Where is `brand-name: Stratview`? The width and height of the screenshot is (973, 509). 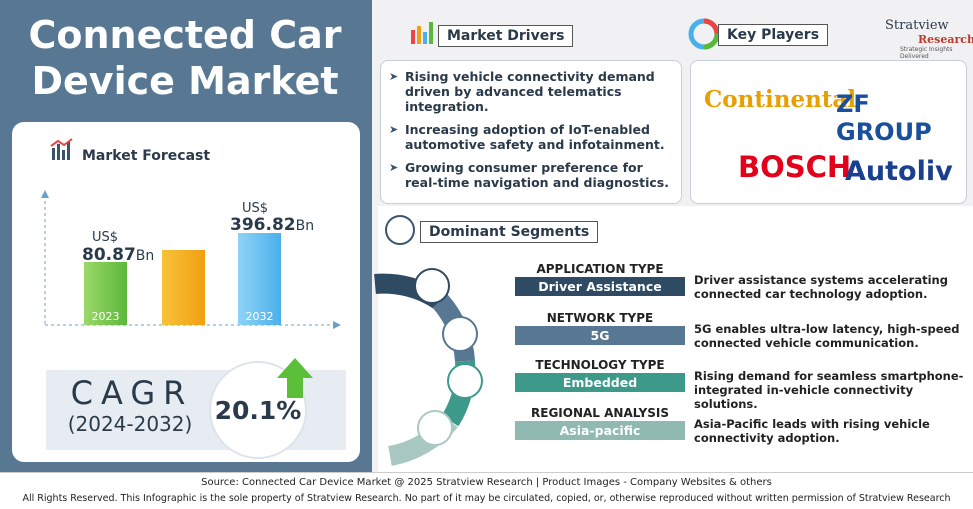 brand-name: Stratview is located at coordinates (917, 25).